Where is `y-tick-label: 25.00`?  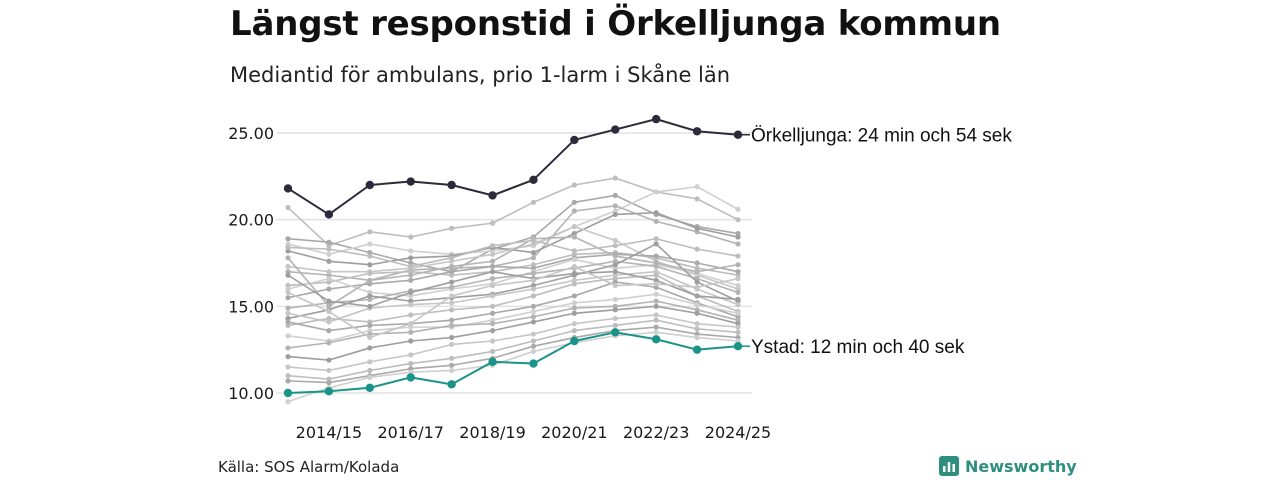 y-tick-label: 25.00 is located at coordinates (251, 133).